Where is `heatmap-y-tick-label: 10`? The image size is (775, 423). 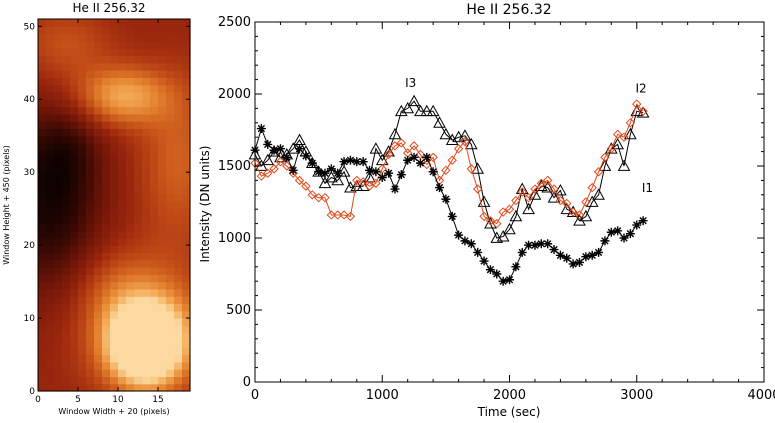 heatmap-y-tick-label: 10 is located at coordinates (30, 319).